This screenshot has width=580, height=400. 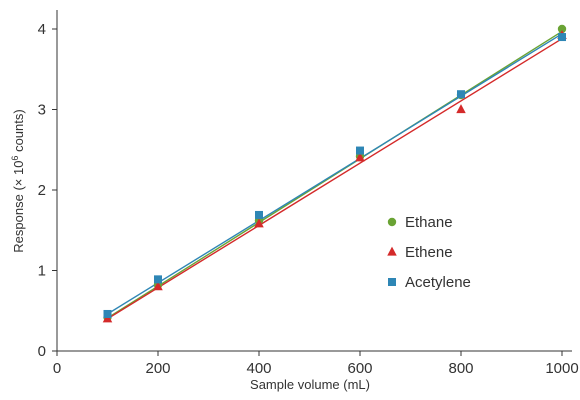 I want to click on y-axis-title-suffix: counts), so click(x=18, y=132).